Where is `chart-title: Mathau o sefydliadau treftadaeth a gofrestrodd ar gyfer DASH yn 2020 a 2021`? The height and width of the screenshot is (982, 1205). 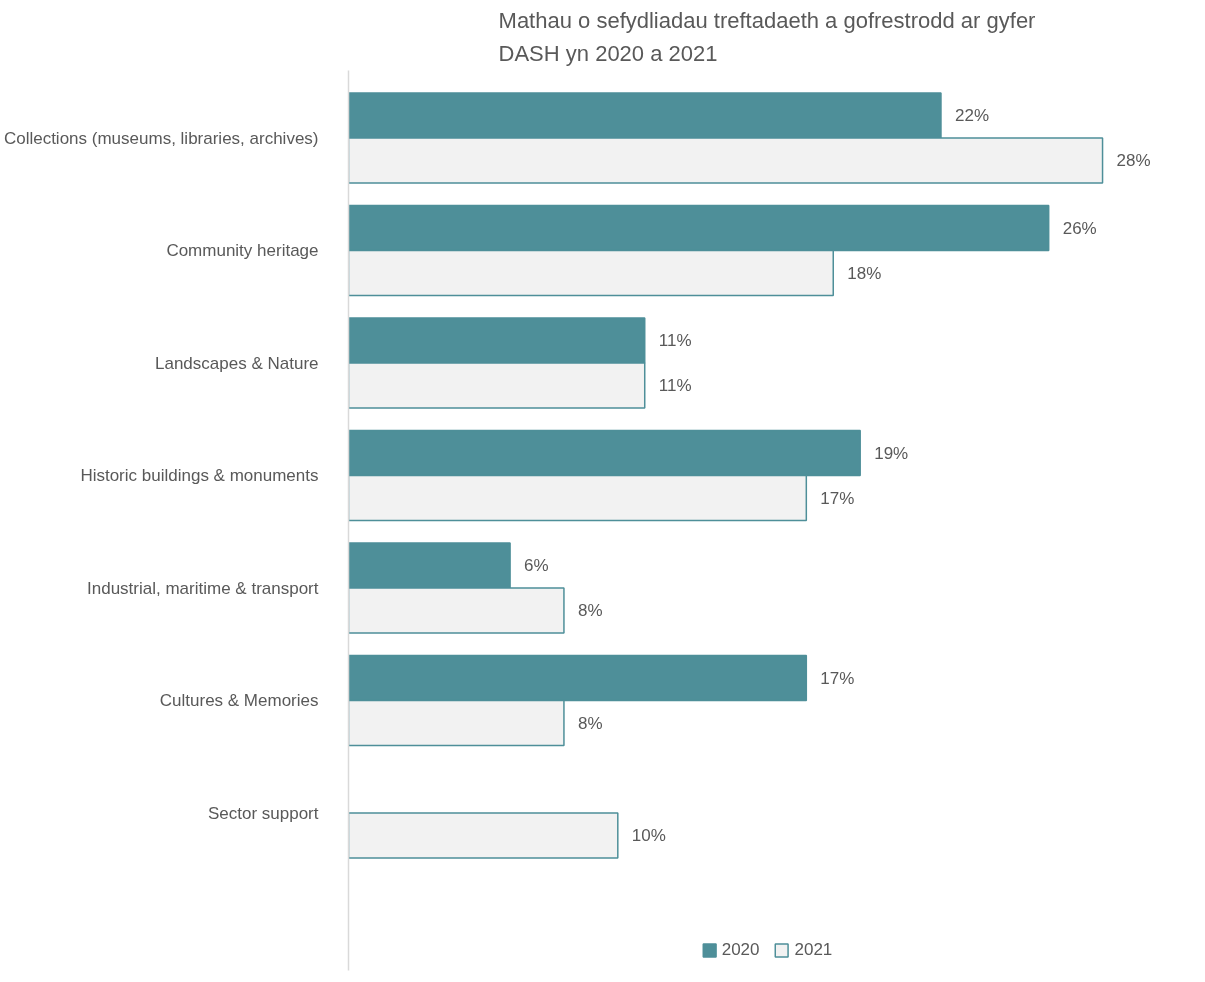
chart-title: Mathau o sefydliadau treftadaeth a gofrestrodd ar gyfer DASH yn 2020 a 2021 is located at coordinates (767, 37).